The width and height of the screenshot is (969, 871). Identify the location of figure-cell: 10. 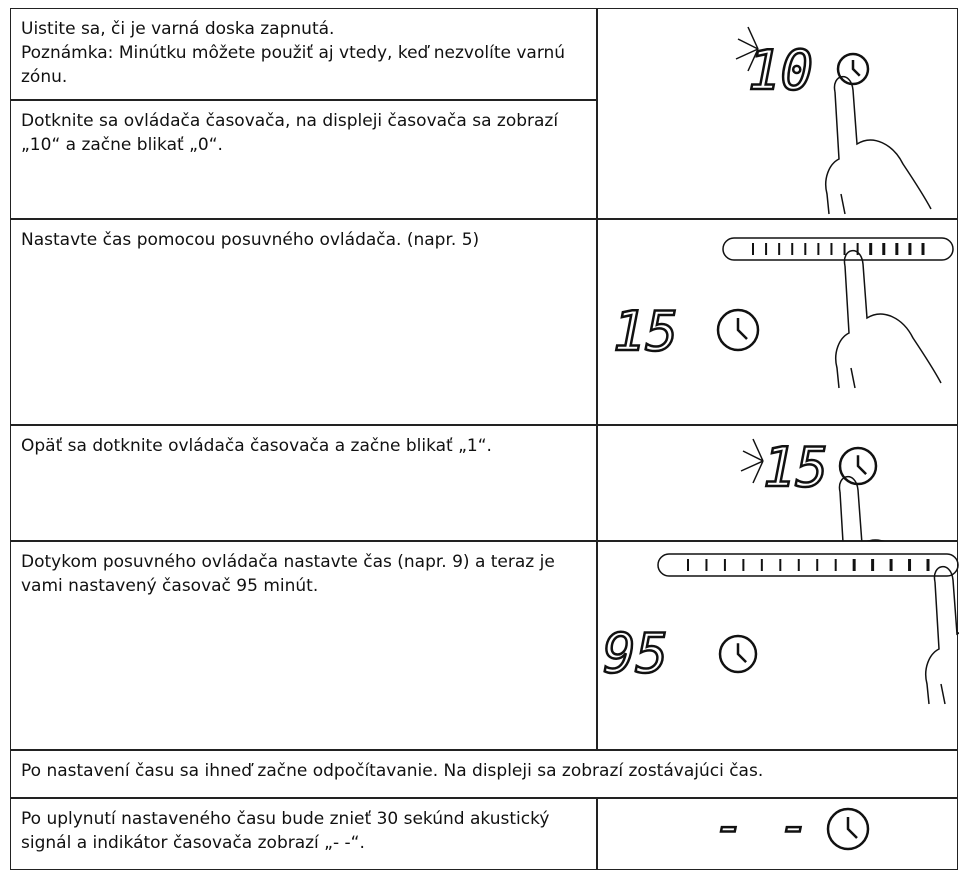
(777, 113).